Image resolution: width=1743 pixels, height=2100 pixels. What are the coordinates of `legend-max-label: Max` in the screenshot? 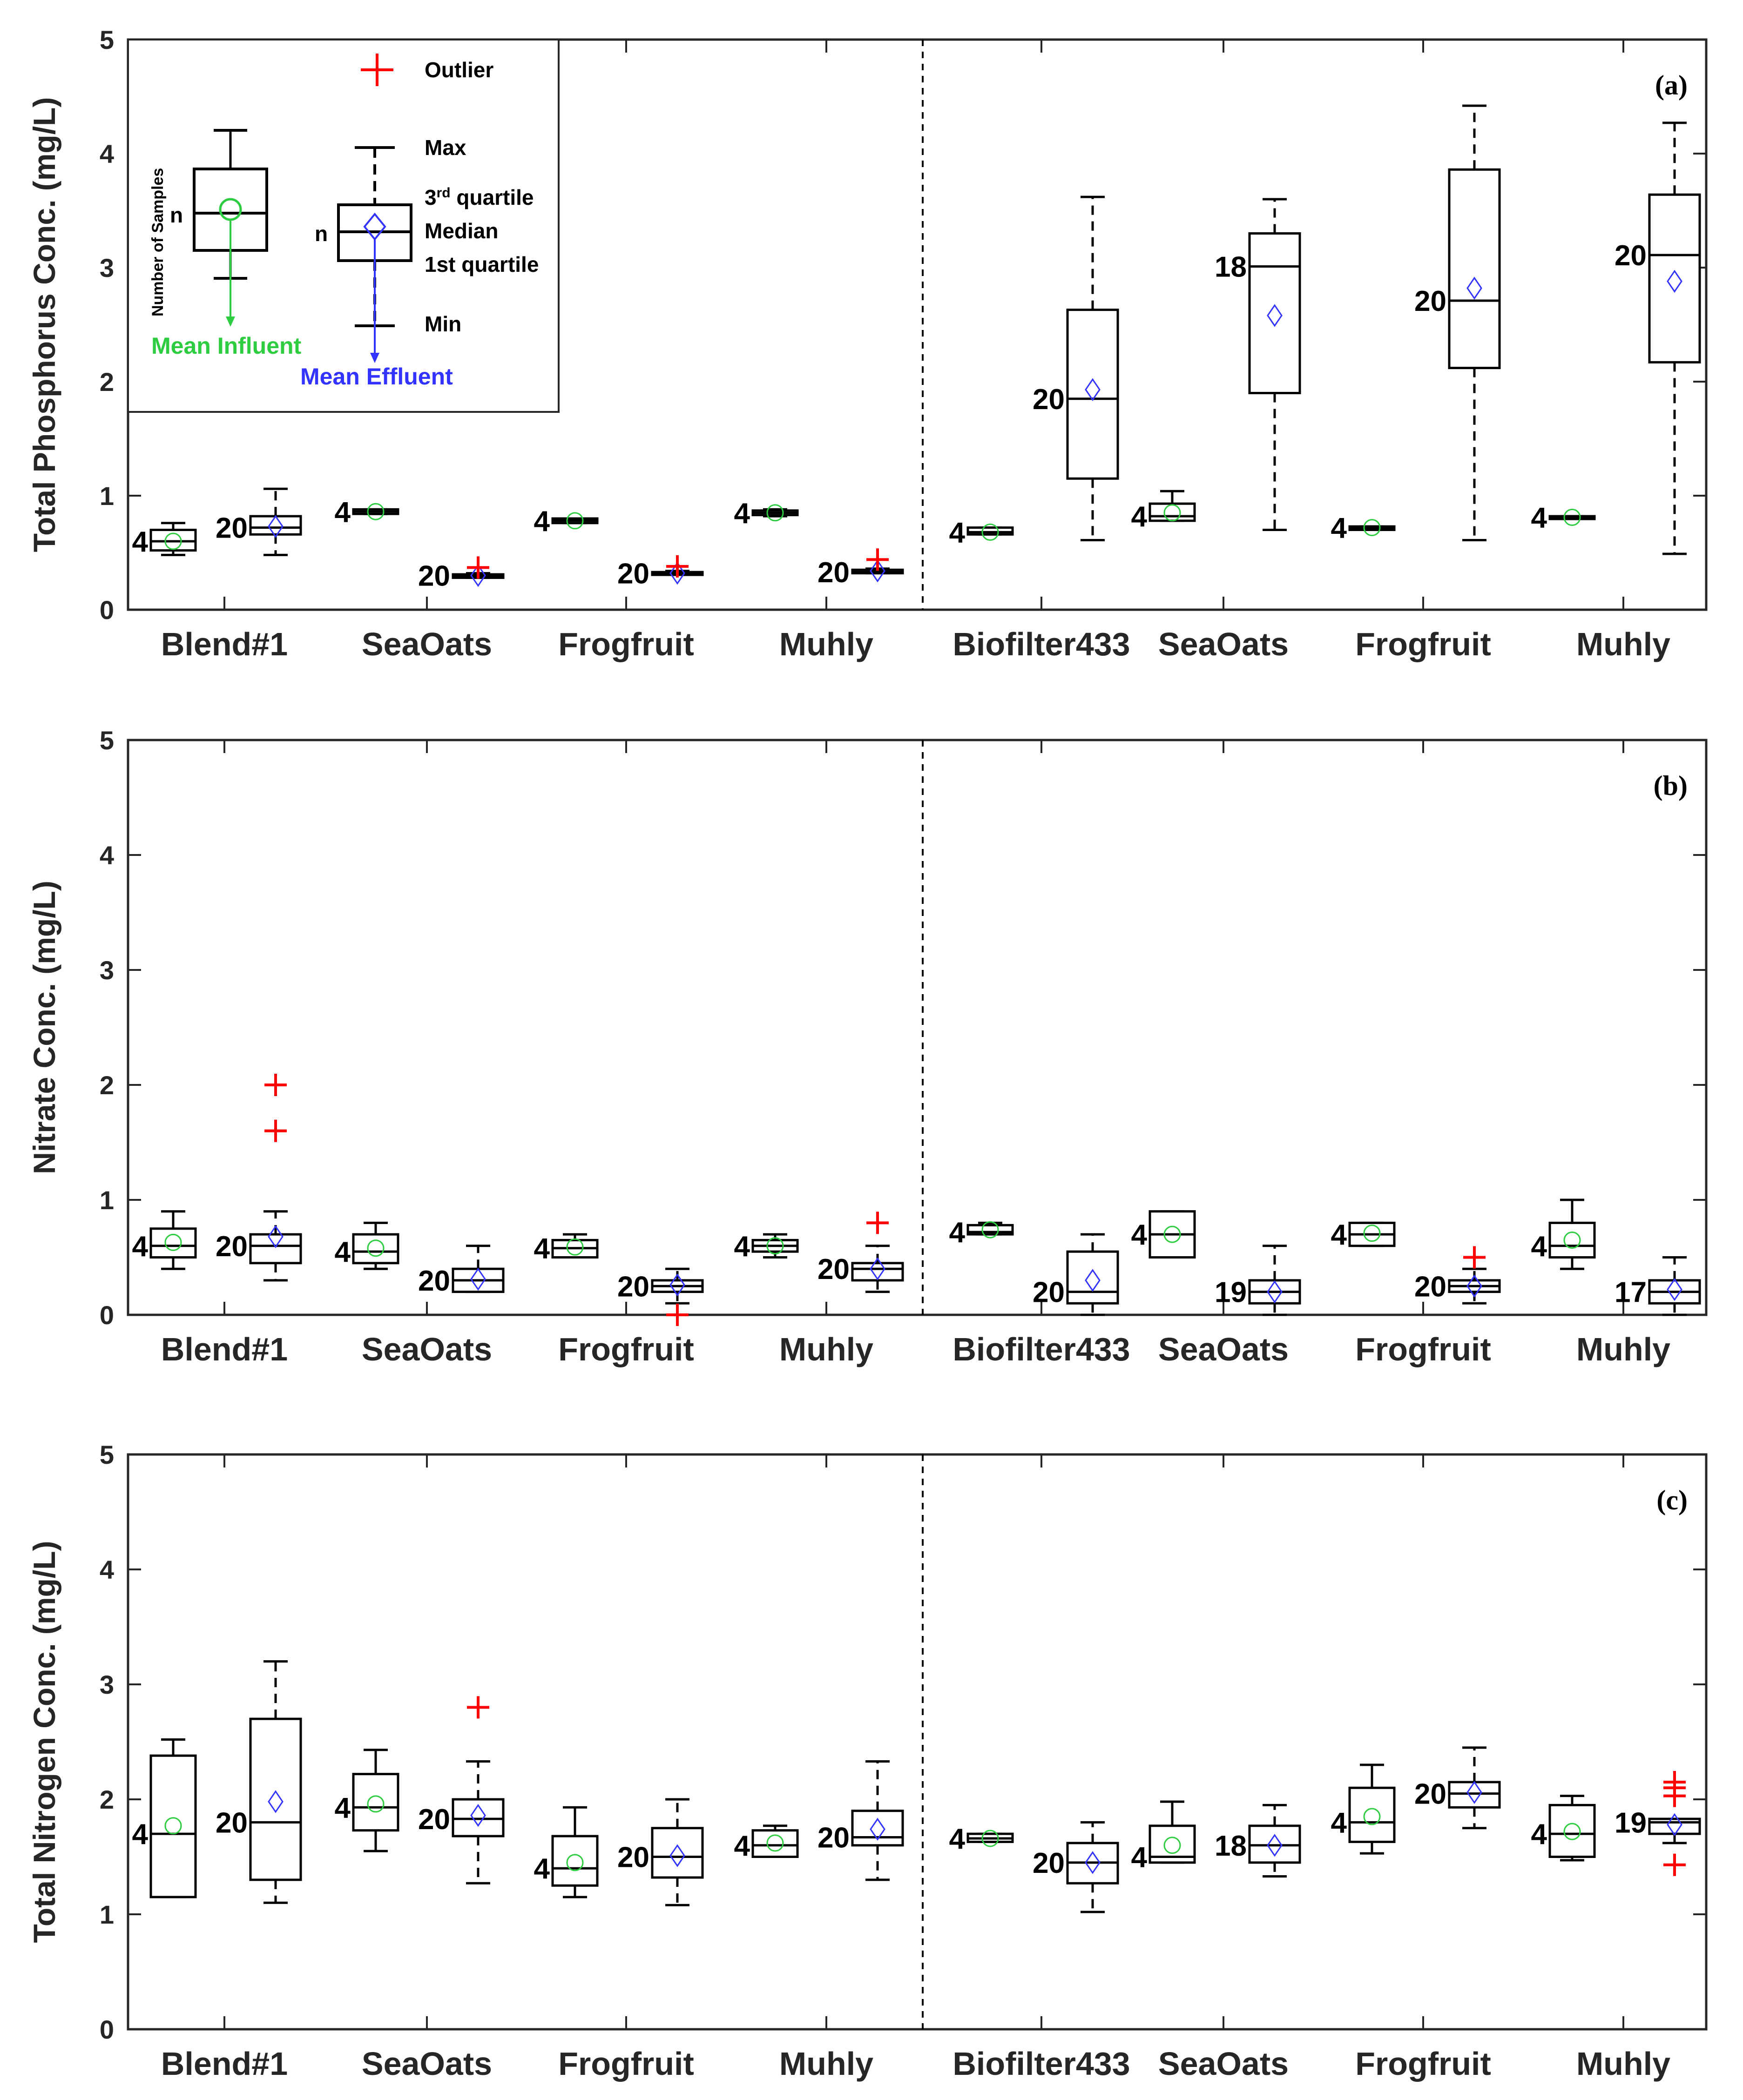 It's located at (446, 147).